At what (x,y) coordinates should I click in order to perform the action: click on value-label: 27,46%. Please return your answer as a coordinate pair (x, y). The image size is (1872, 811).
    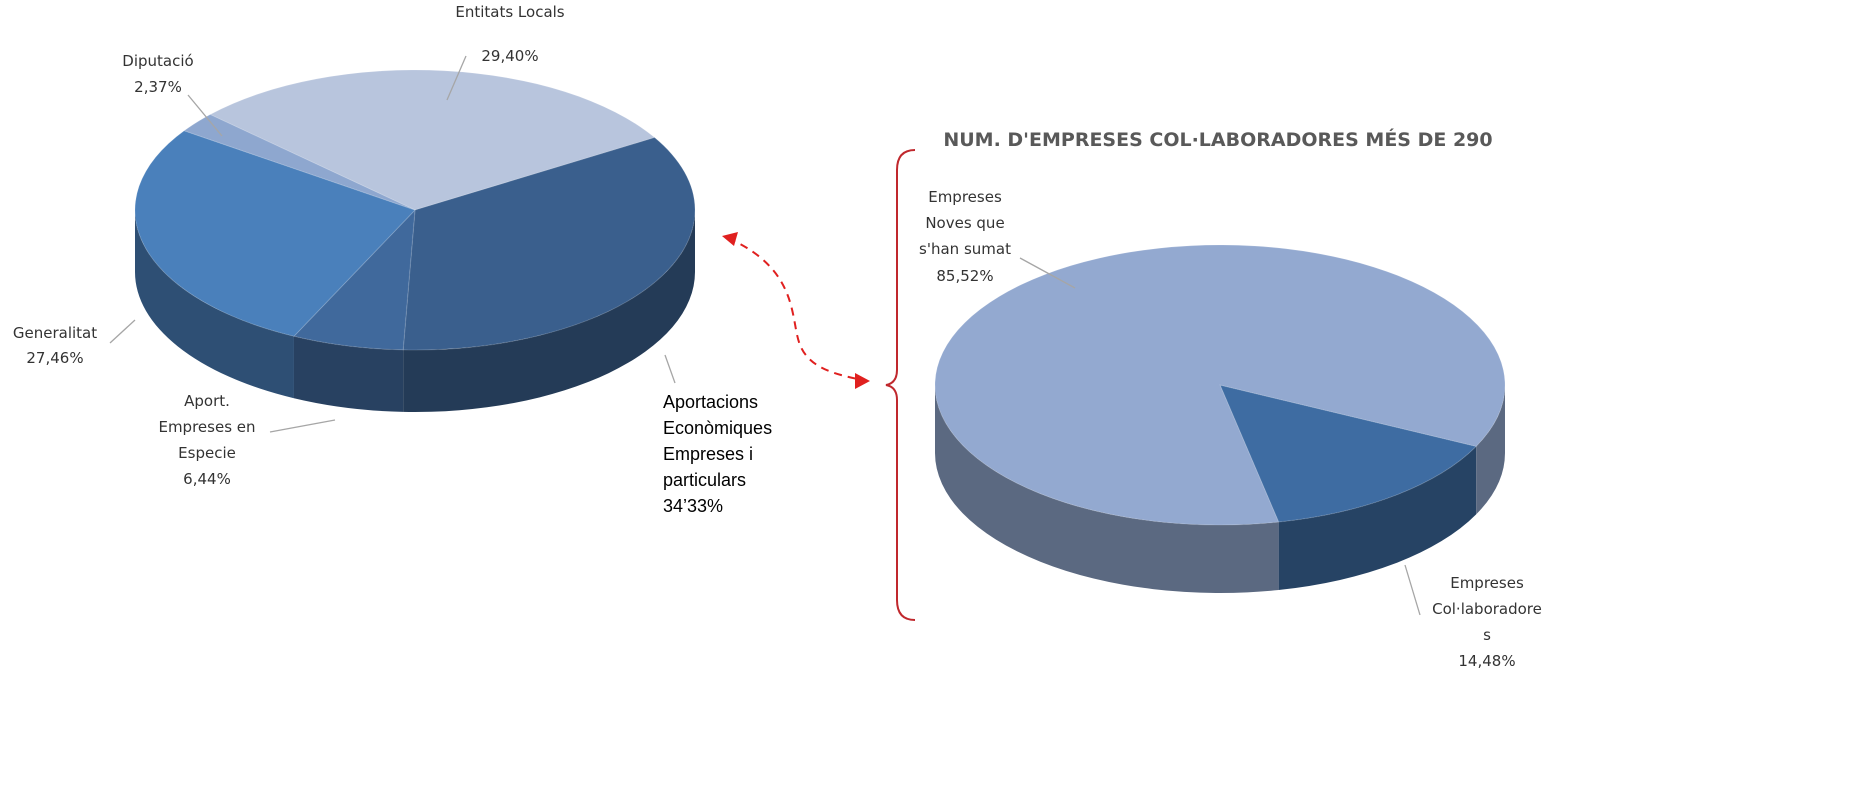
    Looking at the image, I should click on (54, 358).